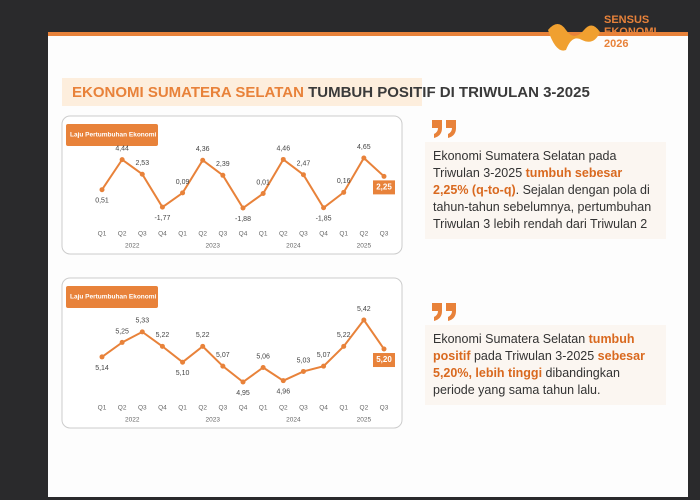 The height and width of the screenshot is (500, 700). Describe the element at coordinates (130, 135) in the screenshot. I see `chart-title: Laju Pertumbuhan Ekonomi (%, q-to-q)` at that location.